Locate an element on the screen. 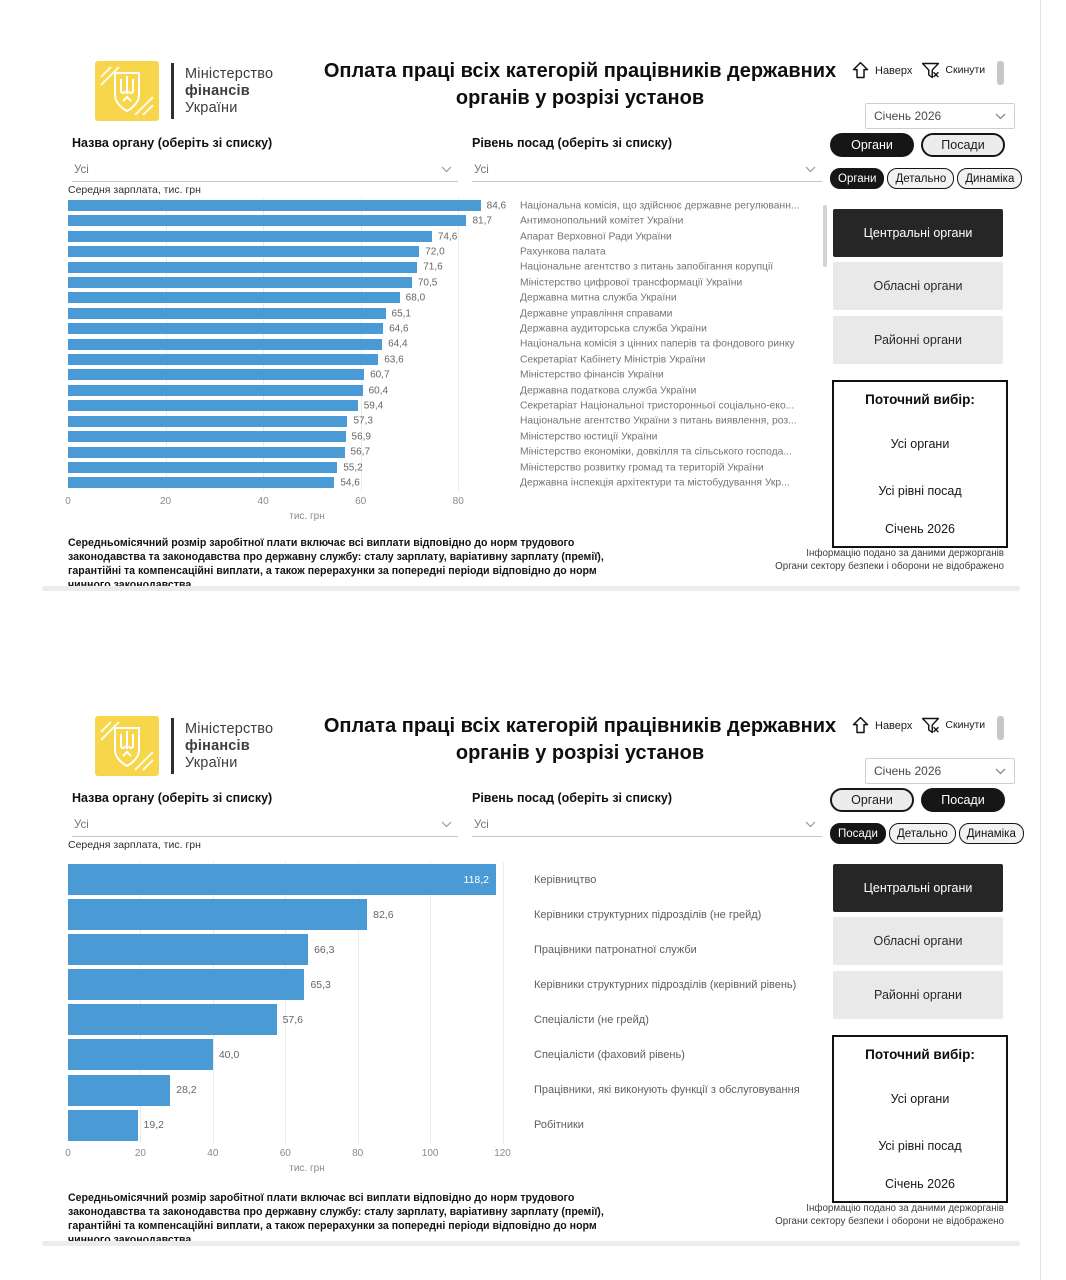  chart-scrollbar-thumb is located at coordinates (825, 236).